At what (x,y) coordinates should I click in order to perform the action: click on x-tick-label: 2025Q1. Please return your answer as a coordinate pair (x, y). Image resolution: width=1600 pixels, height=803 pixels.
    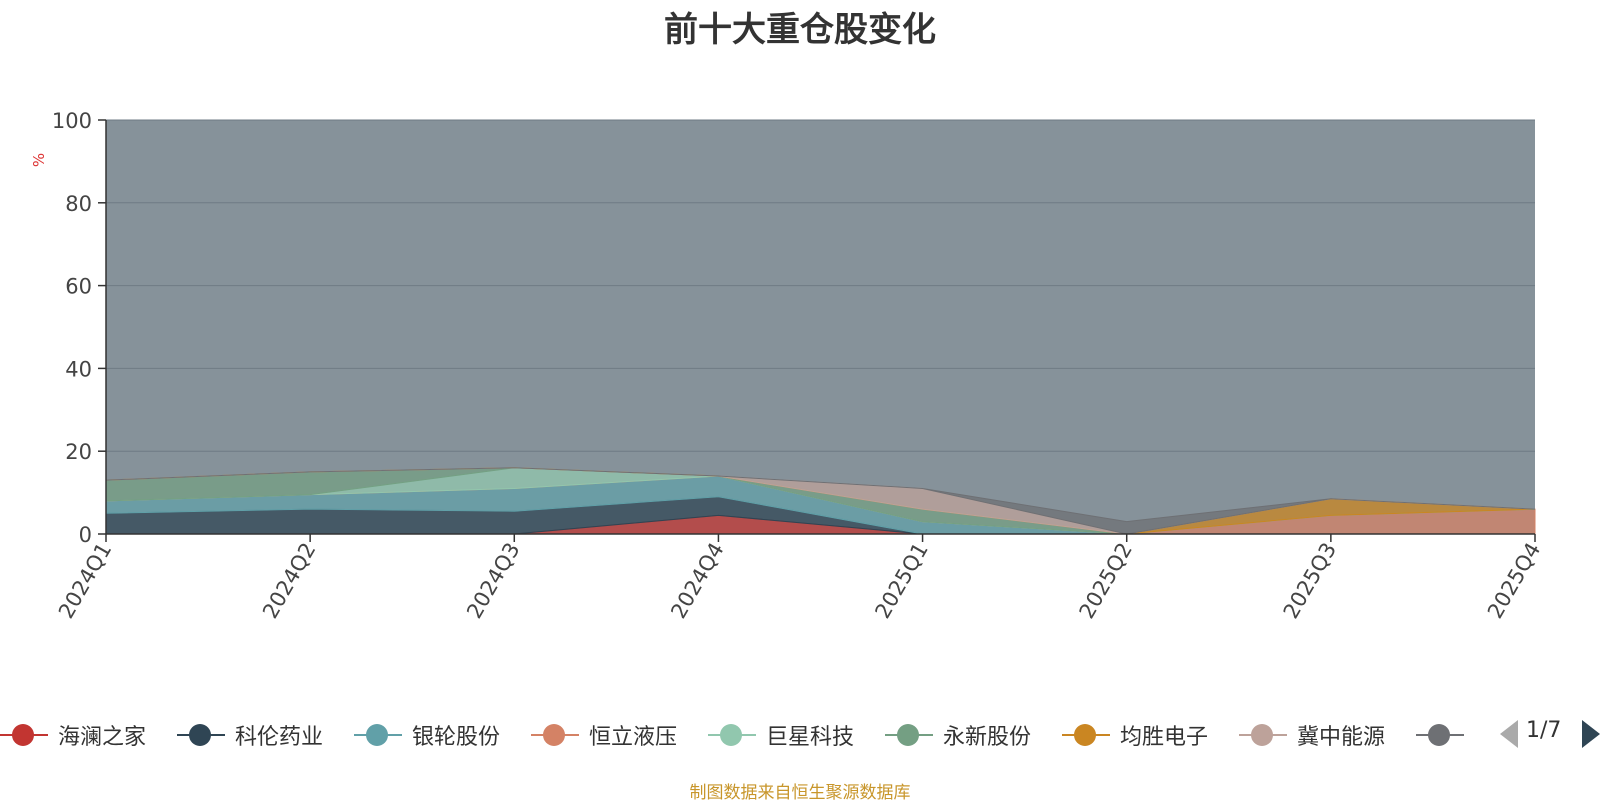
    Looking at the image, I should click on (901, 581).